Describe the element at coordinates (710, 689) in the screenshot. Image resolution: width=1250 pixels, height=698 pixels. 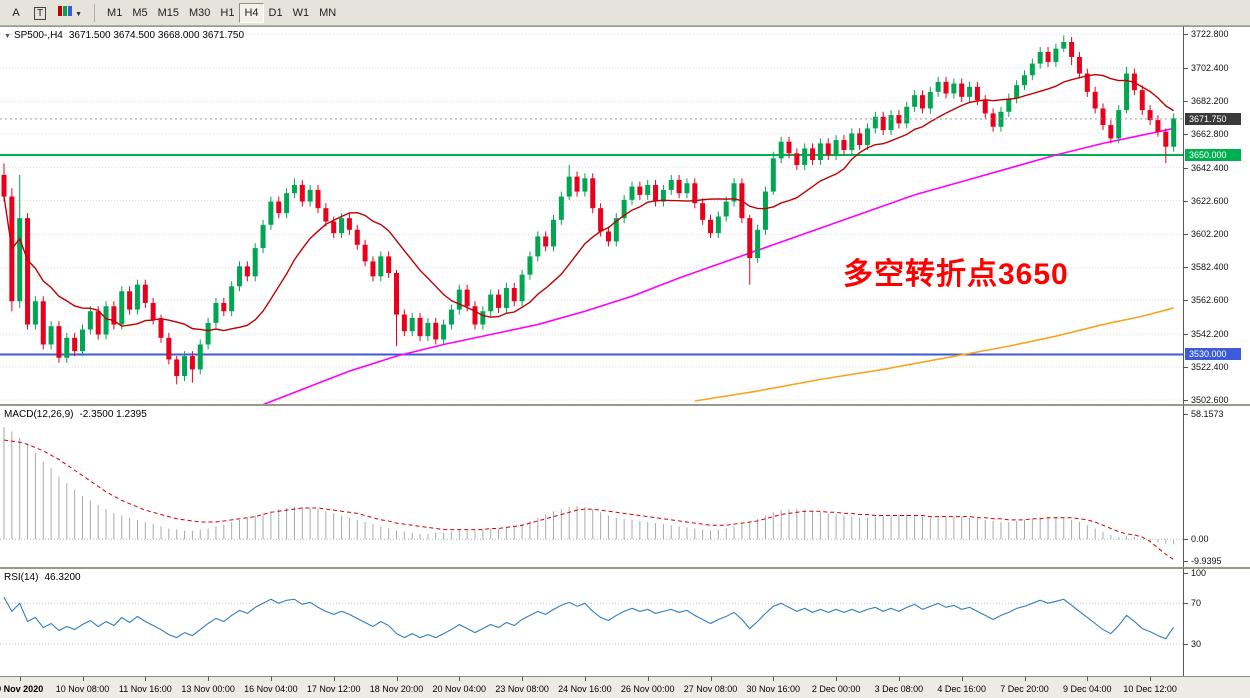
I see `time-axis-label: 27 Nov 08:00` at that location.